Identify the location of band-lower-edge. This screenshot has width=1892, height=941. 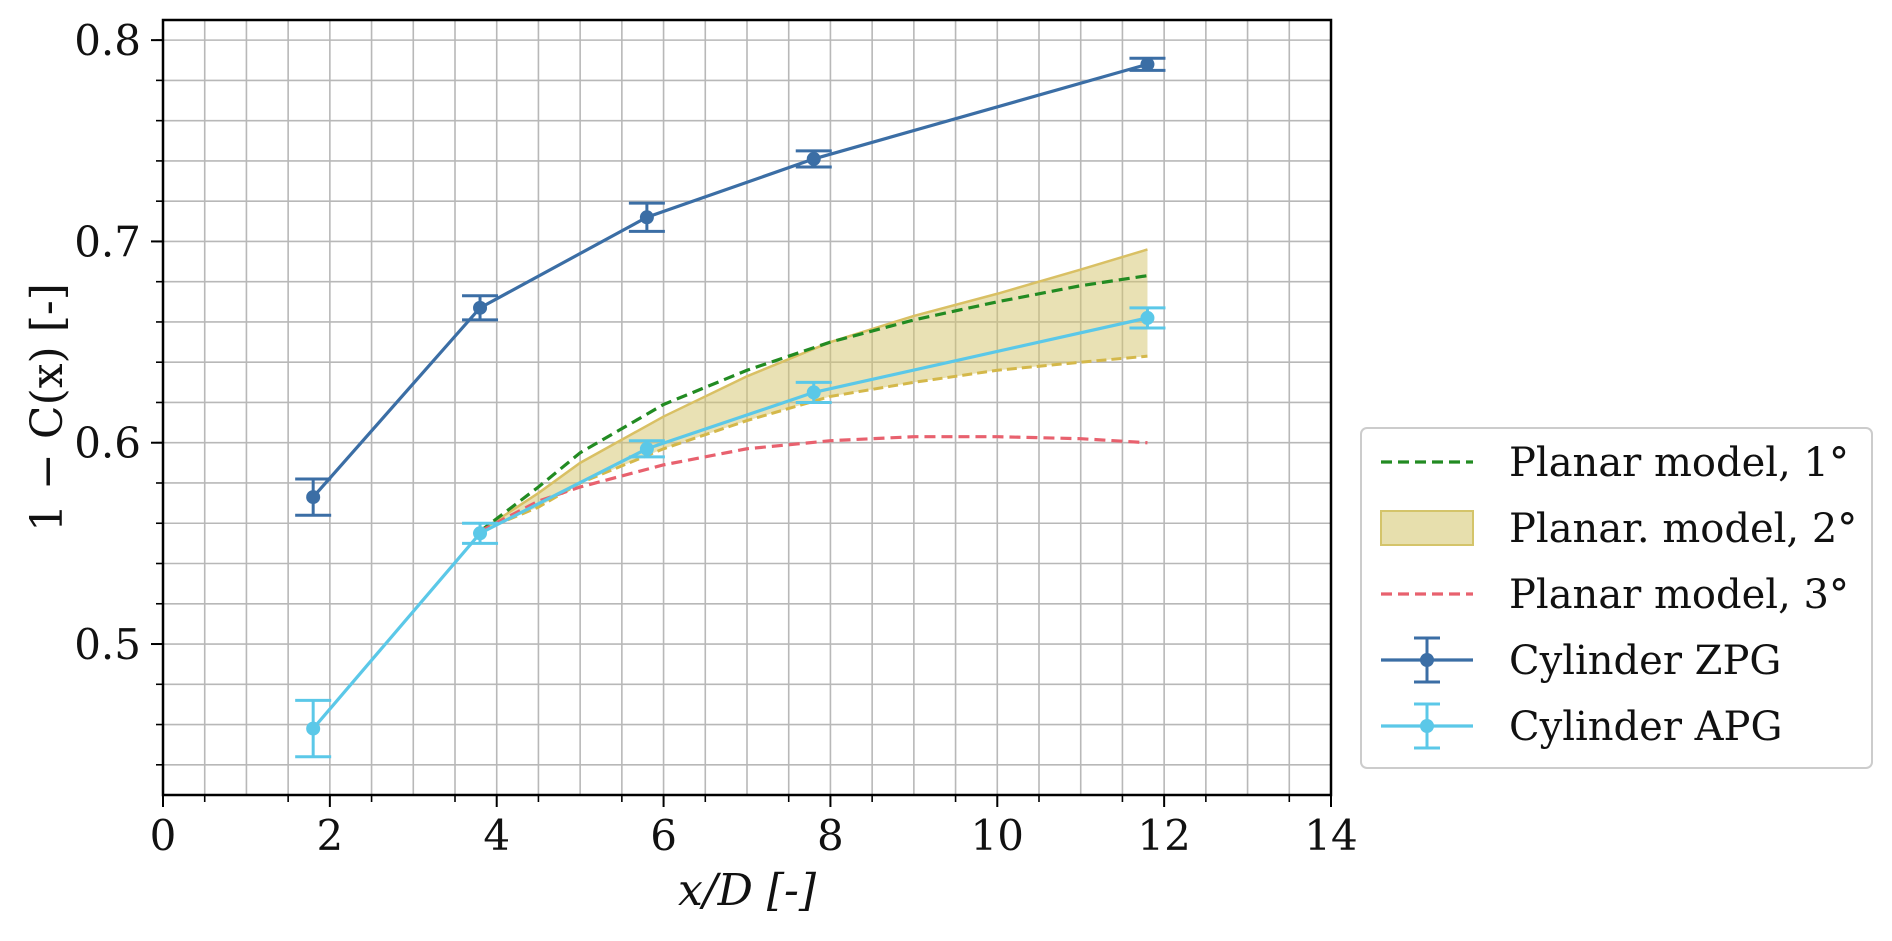
(813, 443).